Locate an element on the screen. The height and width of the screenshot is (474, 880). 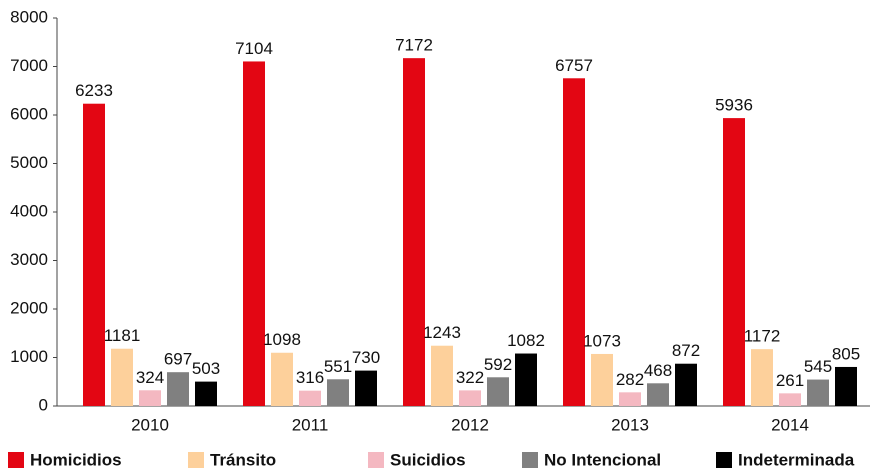
y-tick-label: 5000 is located at coordinates (29, 162).